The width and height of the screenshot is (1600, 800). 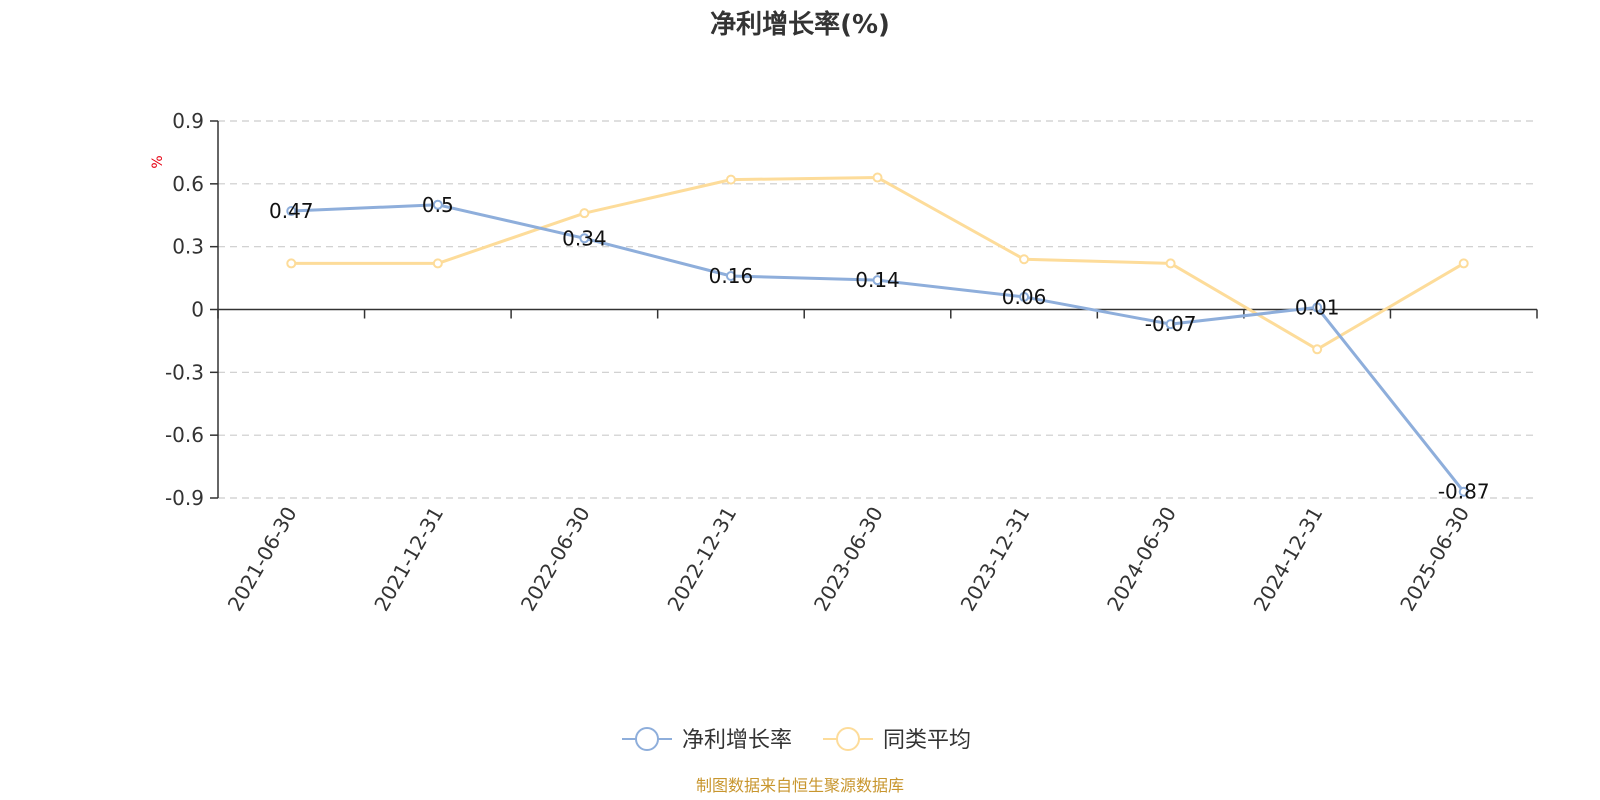 What do you see at coordinates (197, 310) in the screenshot?
I see `y-tick-label: 0` at bounding box center [197, 310].